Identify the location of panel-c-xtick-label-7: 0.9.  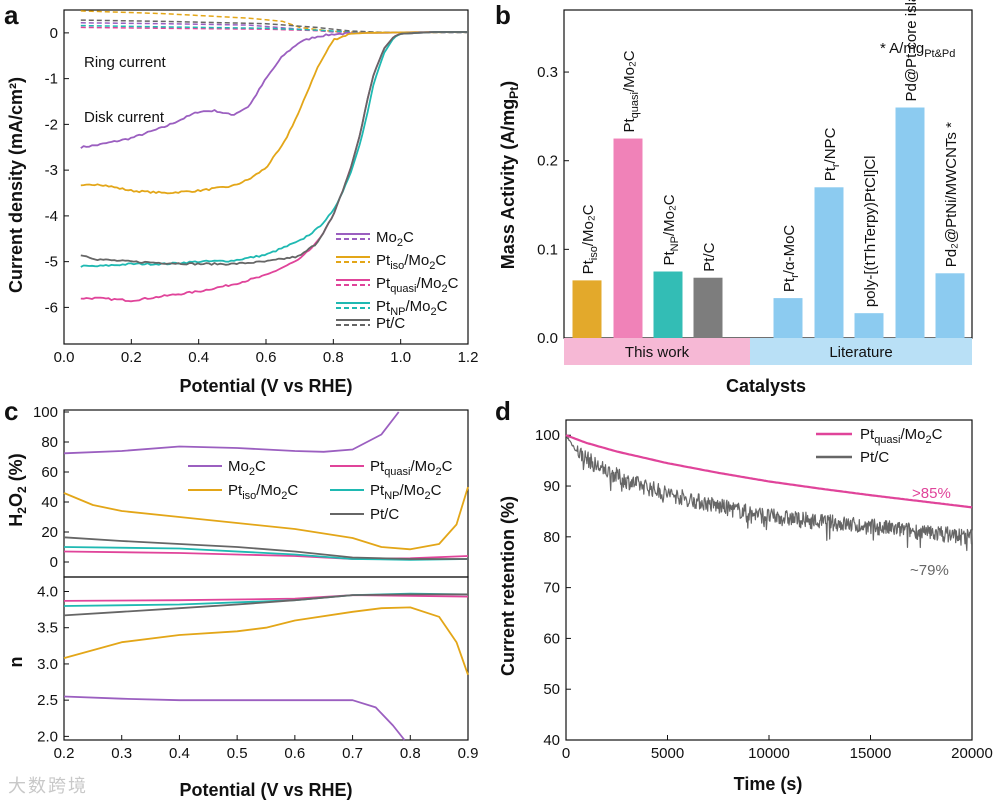
(468, 753).